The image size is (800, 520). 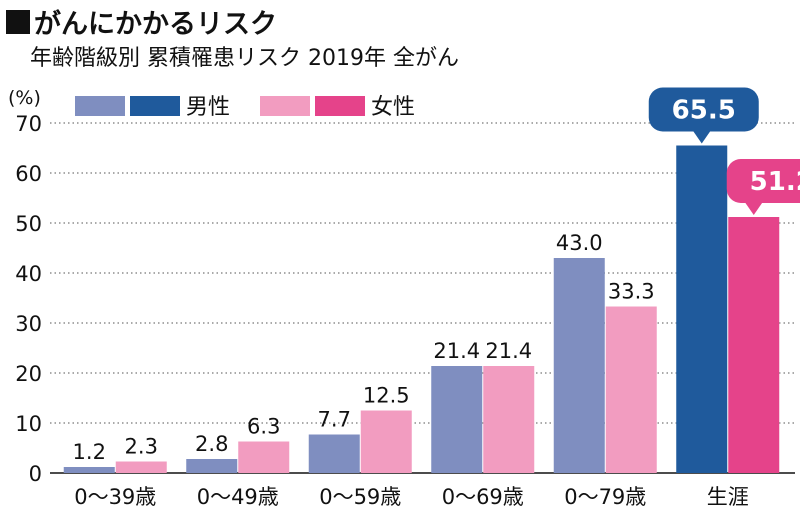 What do you see at coordinates (155, 24) in the screenshot?
I see `chart-title: がんにかかるリスク` at bounding box center [155, 24].